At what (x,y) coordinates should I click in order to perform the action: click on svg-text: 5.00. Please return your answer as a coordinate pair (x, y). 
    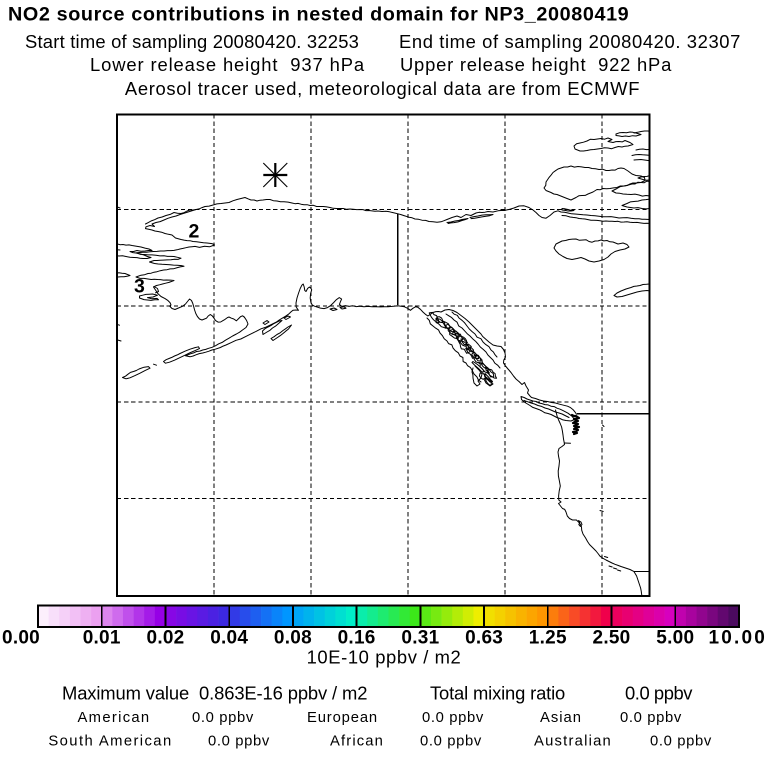
    Looking at the image, I should click on (675, 638).